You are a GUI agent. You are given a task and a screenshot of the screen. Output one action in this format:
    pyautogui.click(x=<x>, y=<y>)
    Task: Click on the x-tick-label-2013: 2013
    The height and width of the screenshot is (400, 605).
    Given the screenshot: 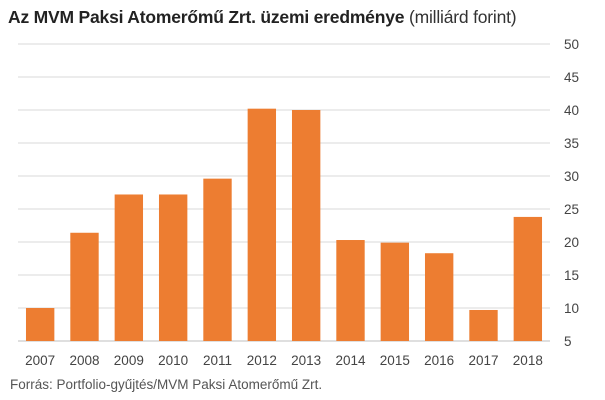 What is the action you would take?
    pyautogui.click(x=306, y=360)
    